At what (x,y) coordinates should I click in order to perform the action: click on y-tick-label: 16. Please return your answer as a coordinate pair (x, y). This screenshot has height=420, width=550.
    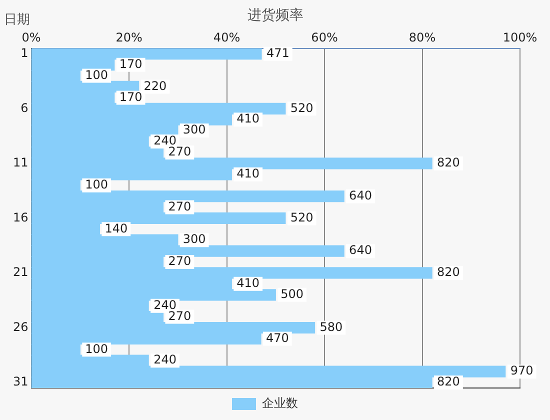
    Looking at the image, I should click on (20, 217).